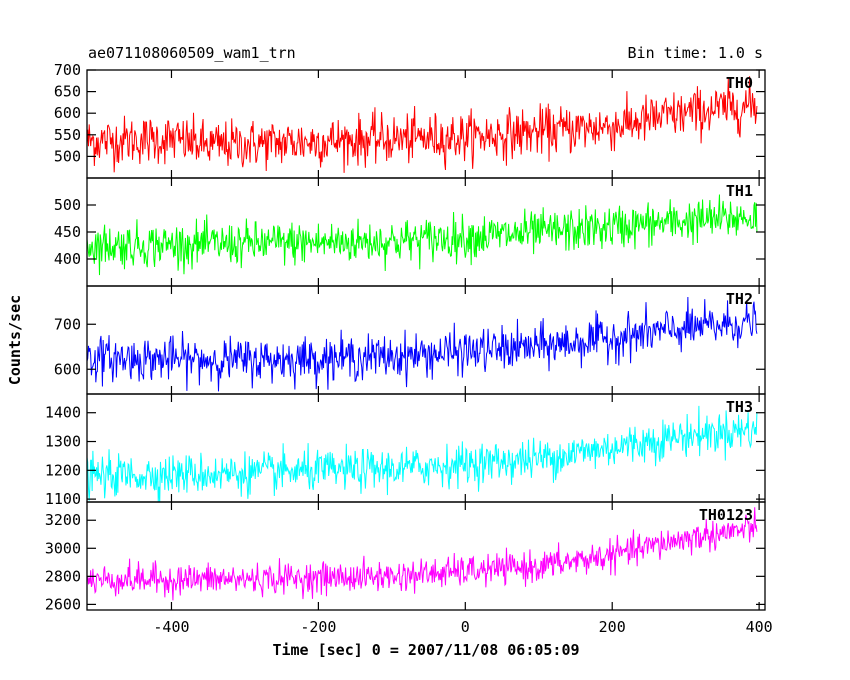  I want to click on ytick-label-th2-600: 600, so click(67, 369).